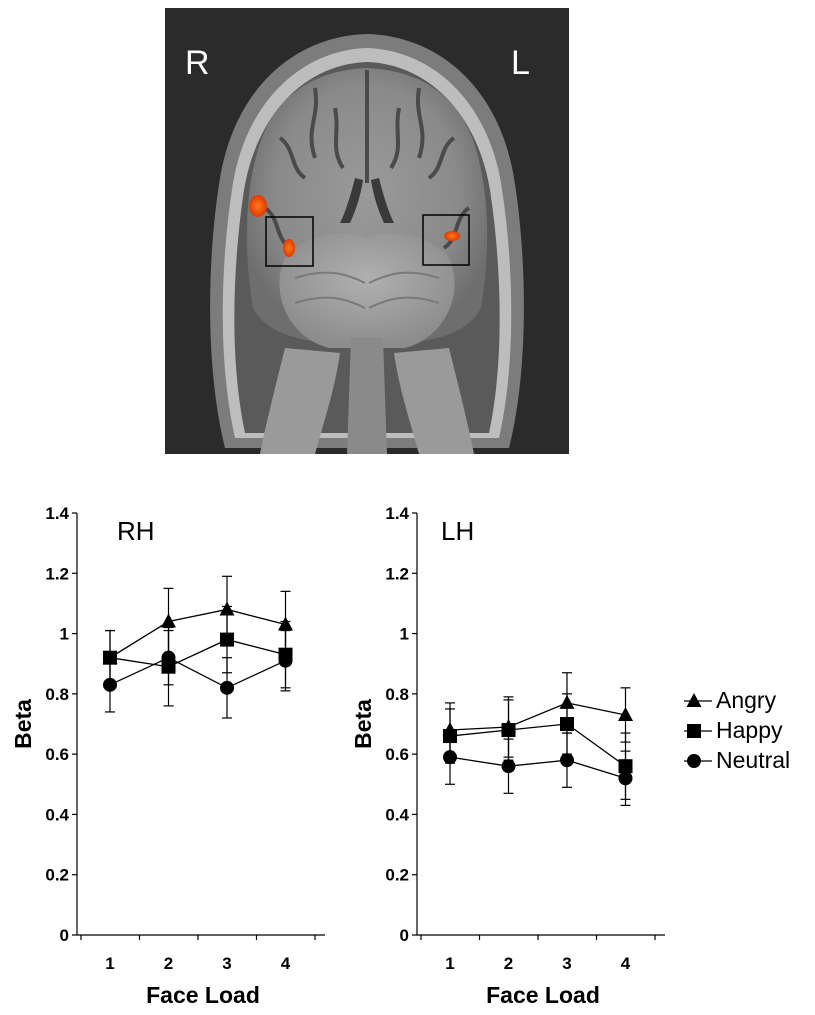  What do you see at coordinates (694, 761) in the screenshot?
I see `legend-marker-circle` at bounding box center [694, 761].